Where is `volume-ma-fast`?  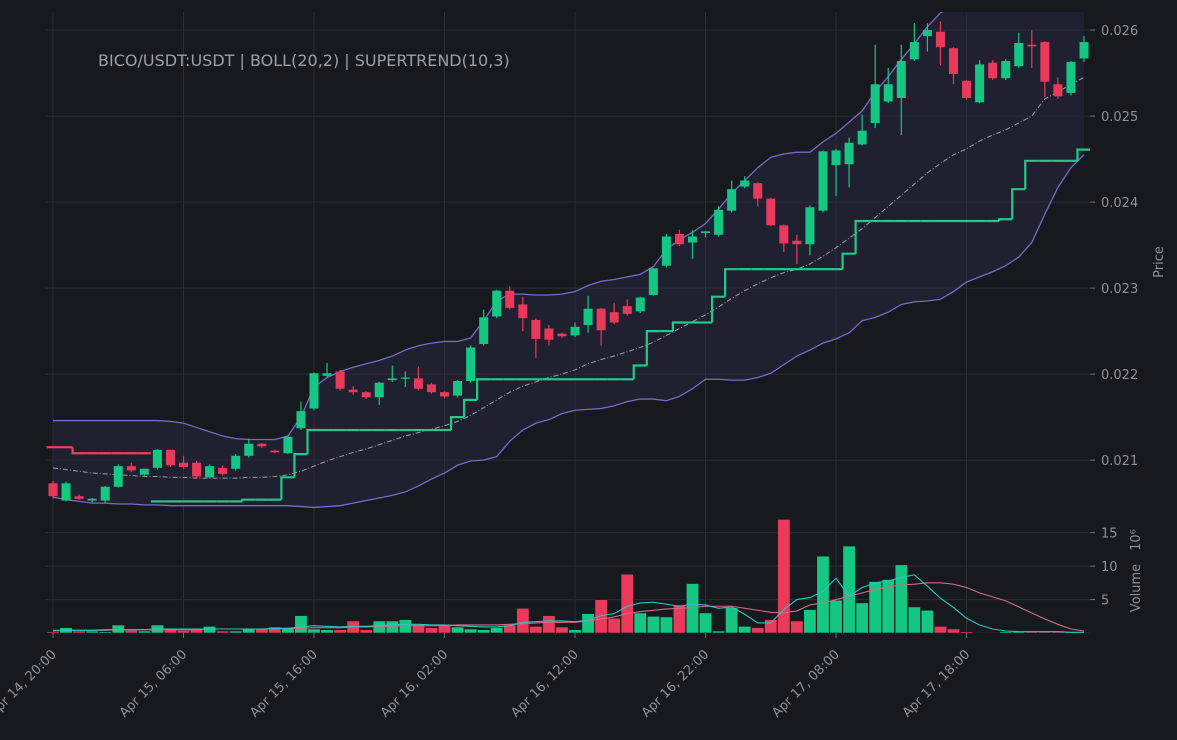
volume-ma-fast is located at coordinates (568, 603).